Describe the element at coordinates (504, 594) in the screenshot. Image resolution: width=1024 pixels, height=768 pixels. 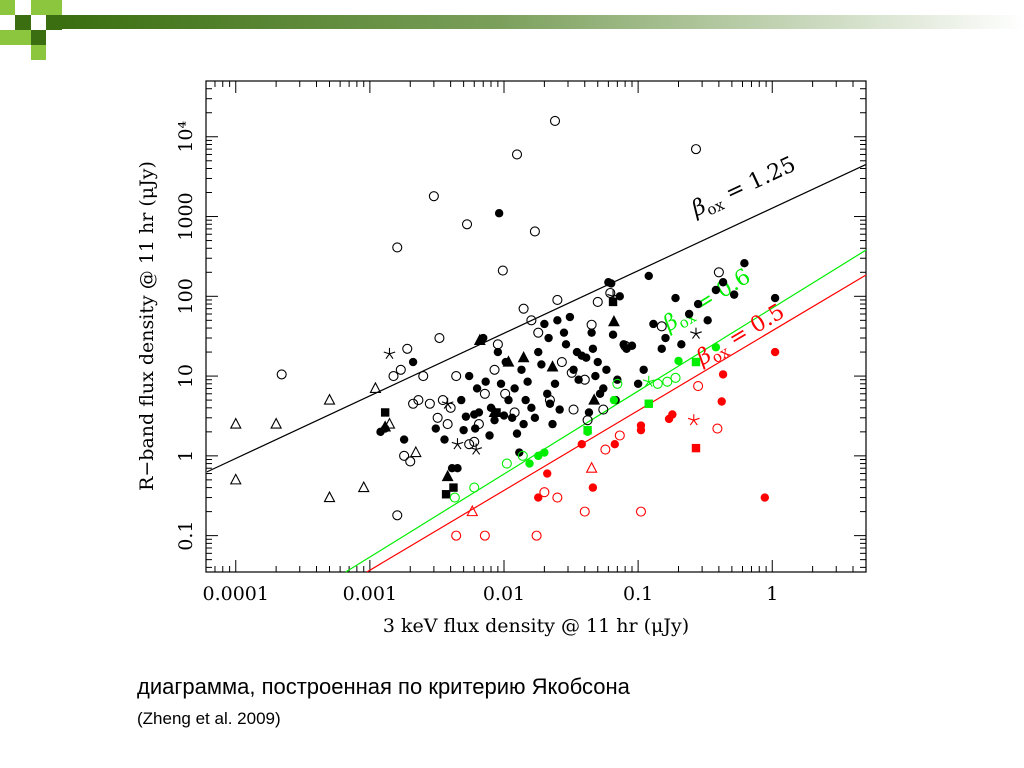
I see `x-tick-label: 0.01` at that location.